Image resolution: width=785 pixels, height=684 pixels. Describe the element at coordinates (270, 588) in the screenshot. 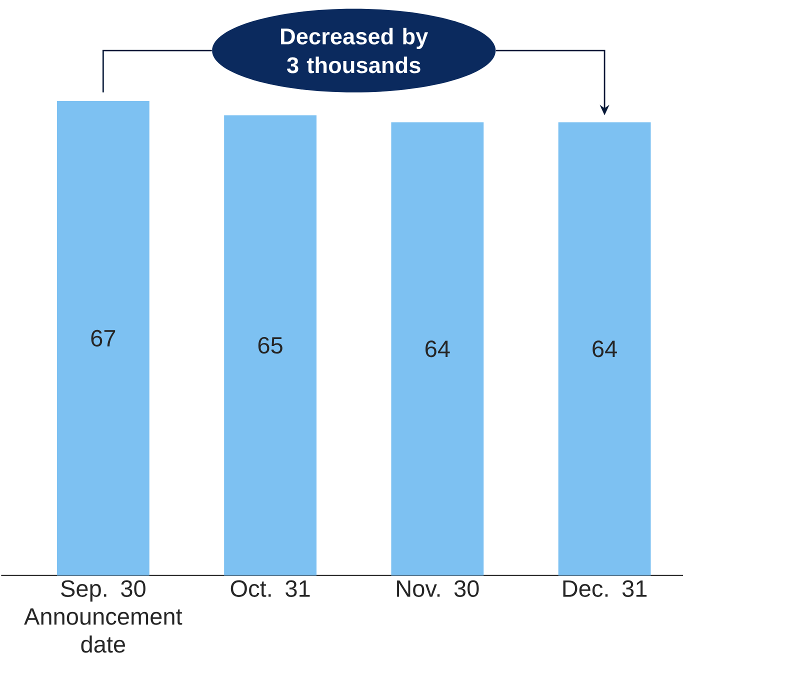

I see `x-tick-label: Oct. 31` at that location.